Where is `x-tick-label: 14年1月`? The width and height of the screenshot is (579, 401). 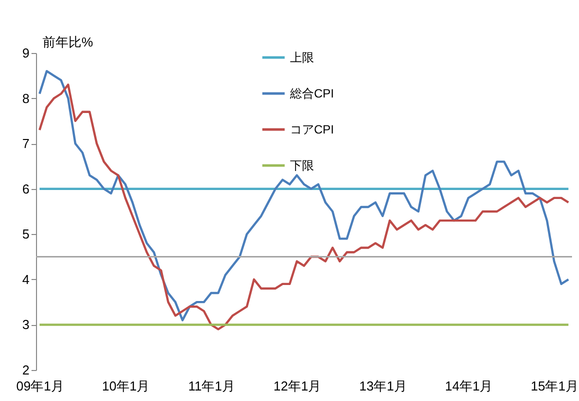 x-tick-label: 14年1月 is located at coordinates (469, 386).